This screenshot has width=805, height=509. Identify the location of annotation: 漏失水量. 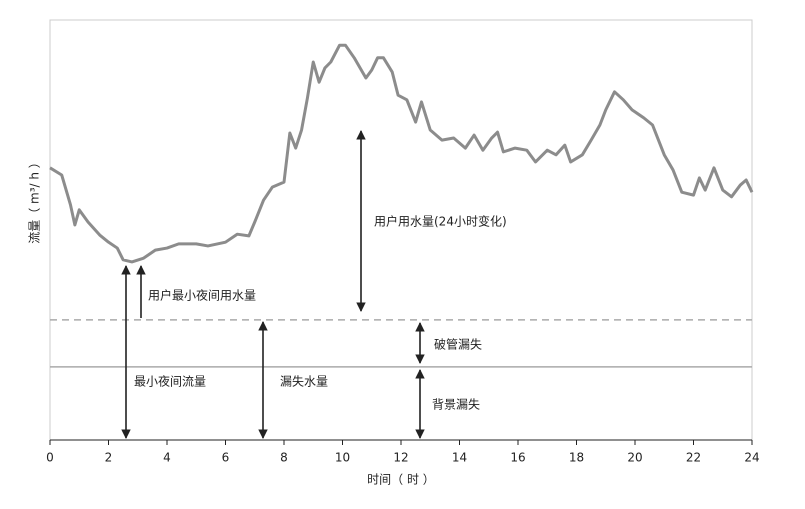
(304, 381).